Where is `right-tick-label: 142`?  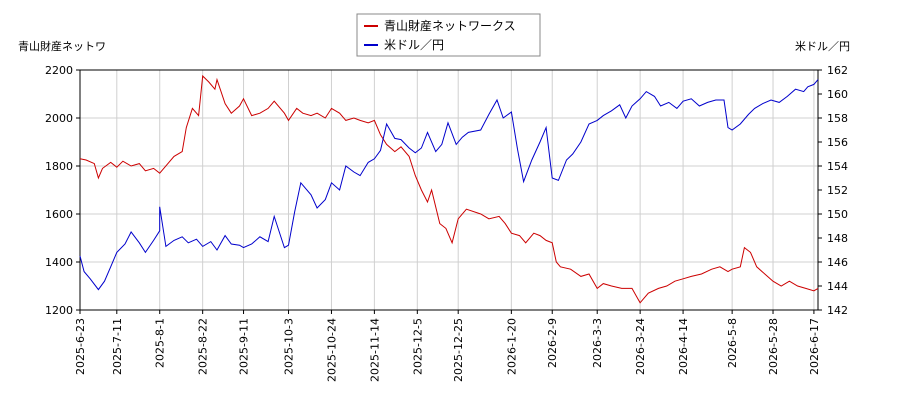 right-tick-label: 142 is located at coordinates (837, 310).